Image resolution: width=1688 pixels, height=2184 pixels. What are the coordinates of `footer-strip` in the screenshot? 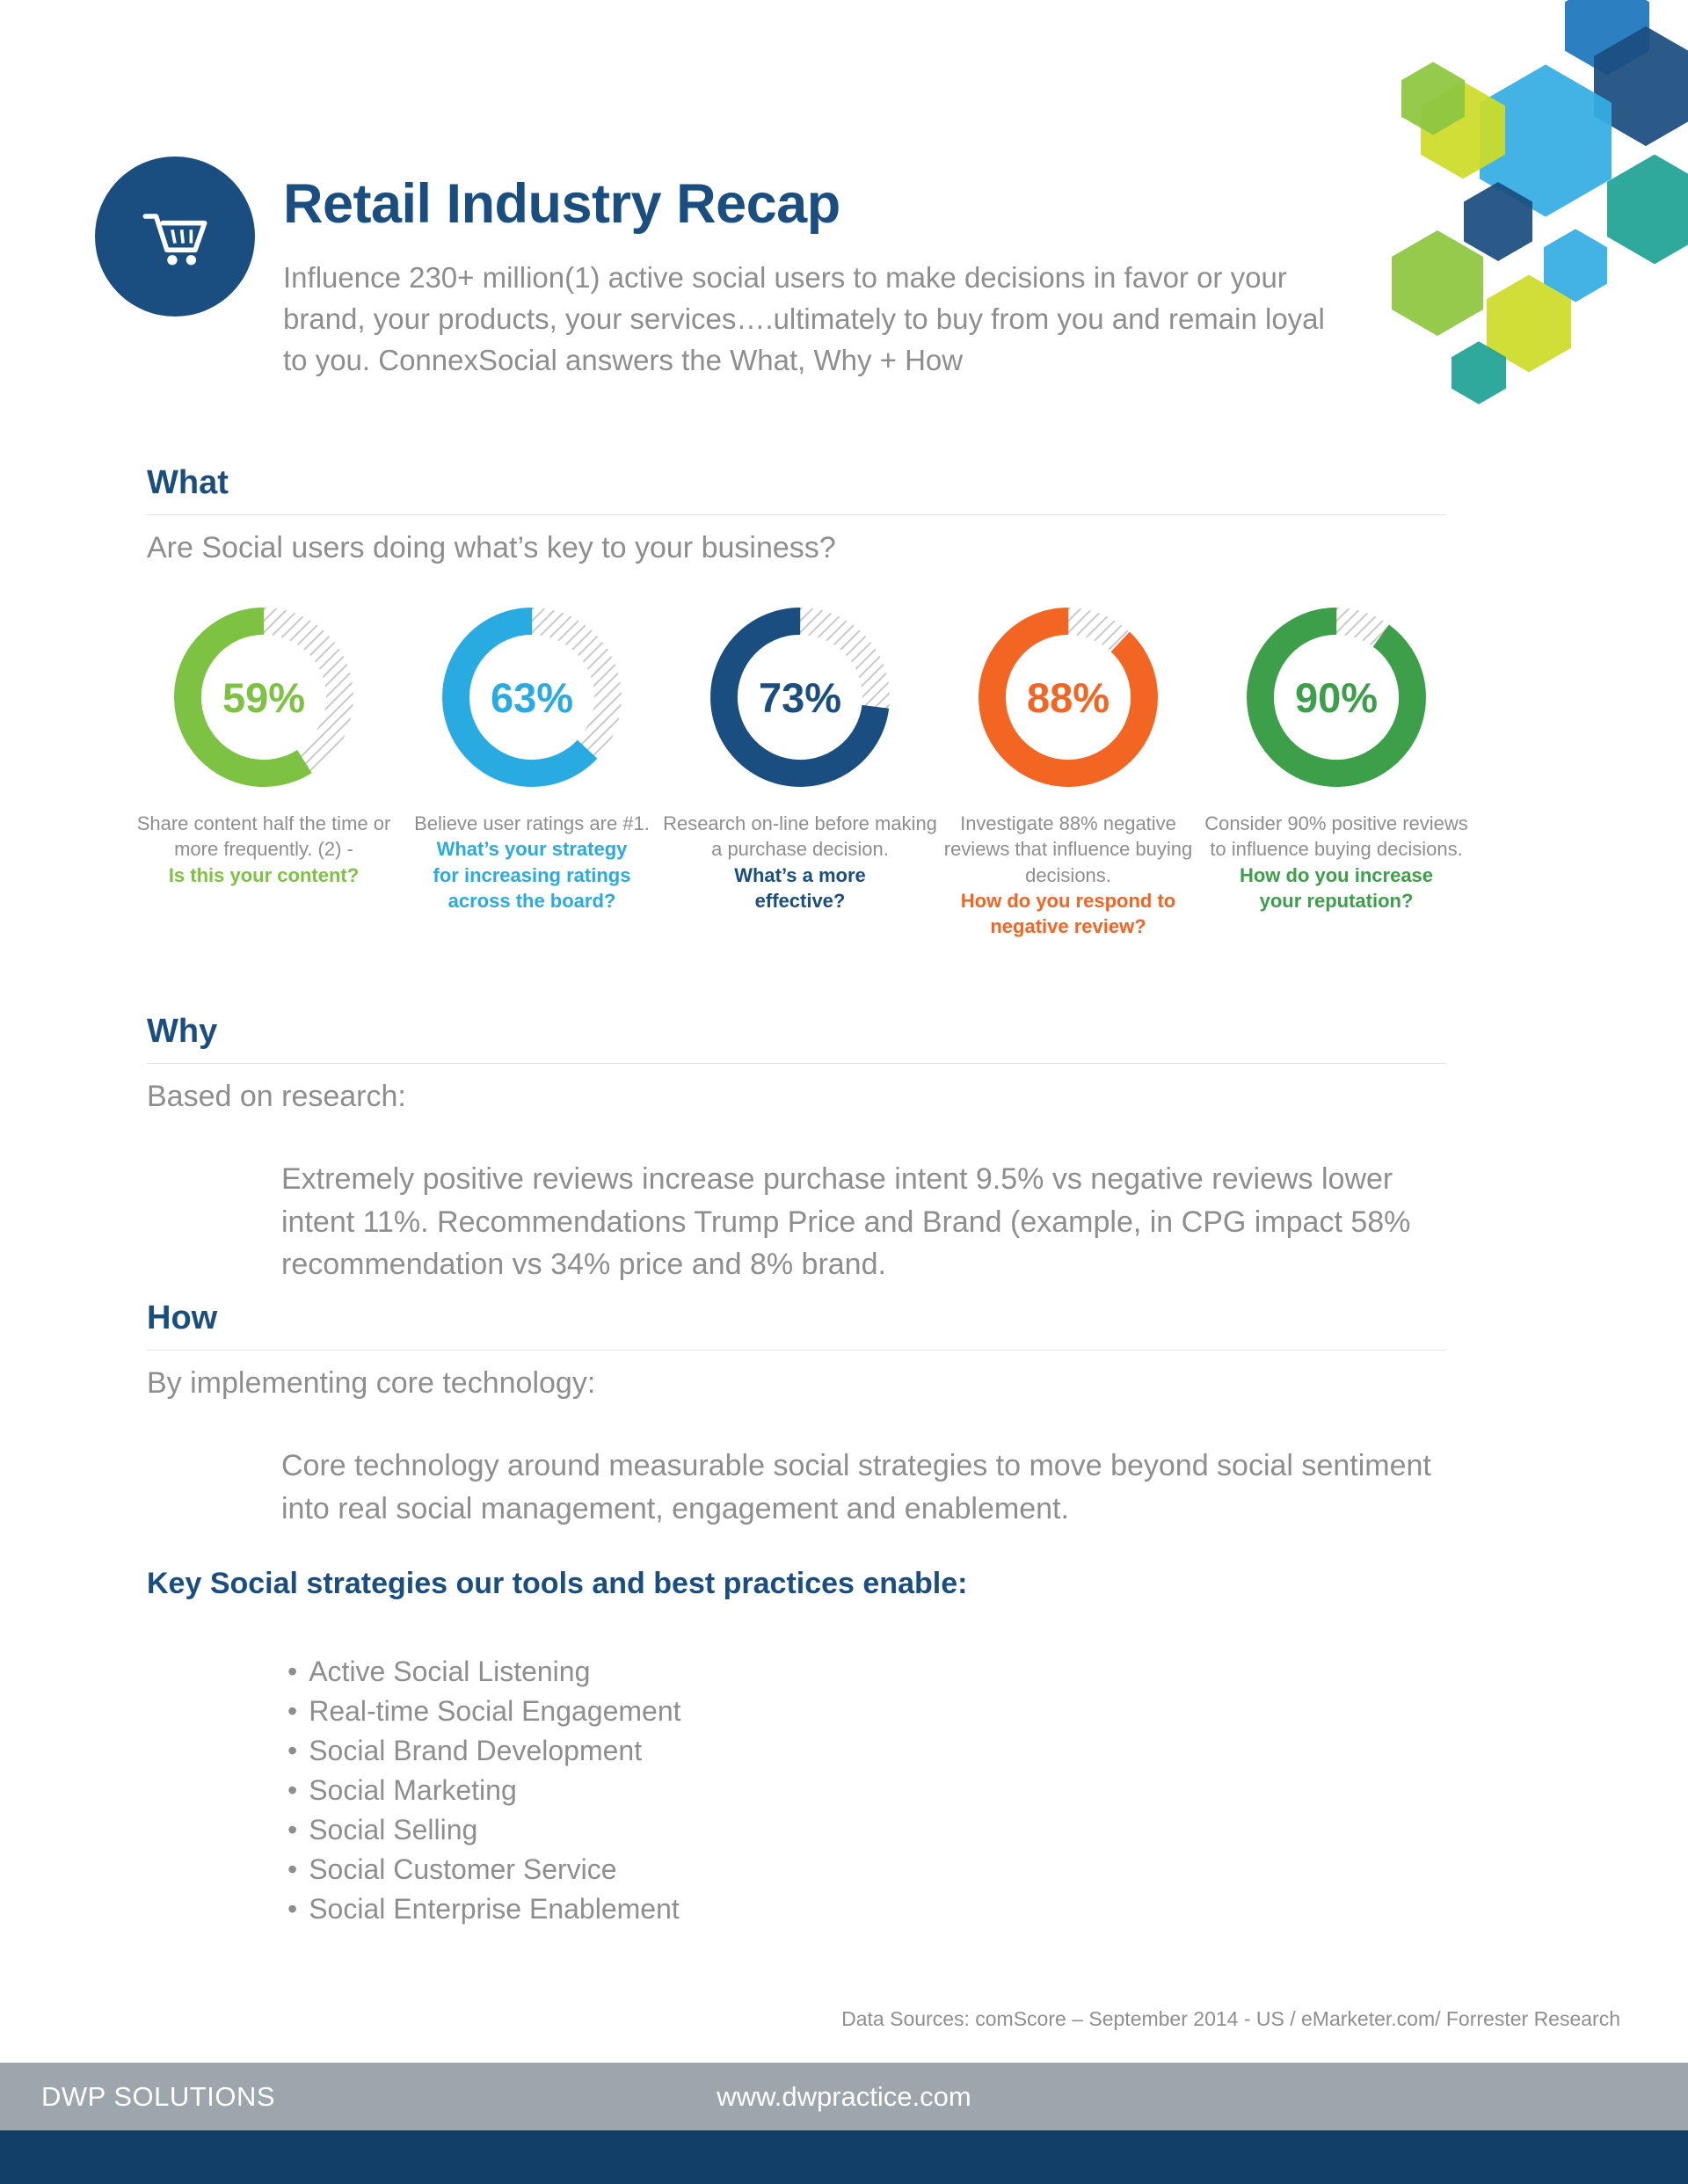 It's located at (844, 2157).